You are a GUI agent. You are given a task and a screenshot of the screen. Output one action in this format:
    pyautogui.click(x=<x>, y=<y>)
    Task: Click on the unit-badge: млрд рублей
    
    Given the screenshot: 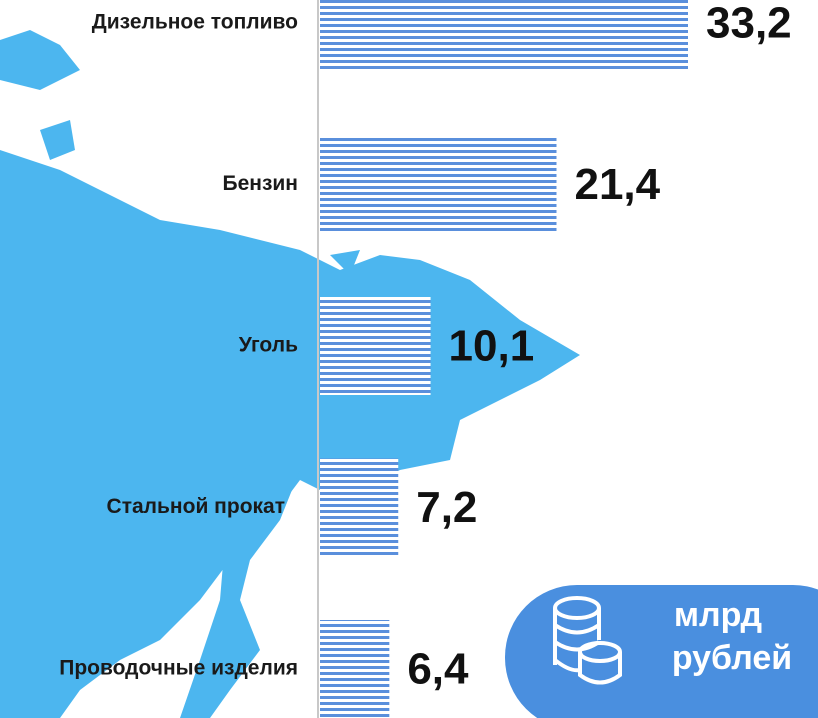 What is the action you would take?
    pyautogui.click(x=661, y=651)
    